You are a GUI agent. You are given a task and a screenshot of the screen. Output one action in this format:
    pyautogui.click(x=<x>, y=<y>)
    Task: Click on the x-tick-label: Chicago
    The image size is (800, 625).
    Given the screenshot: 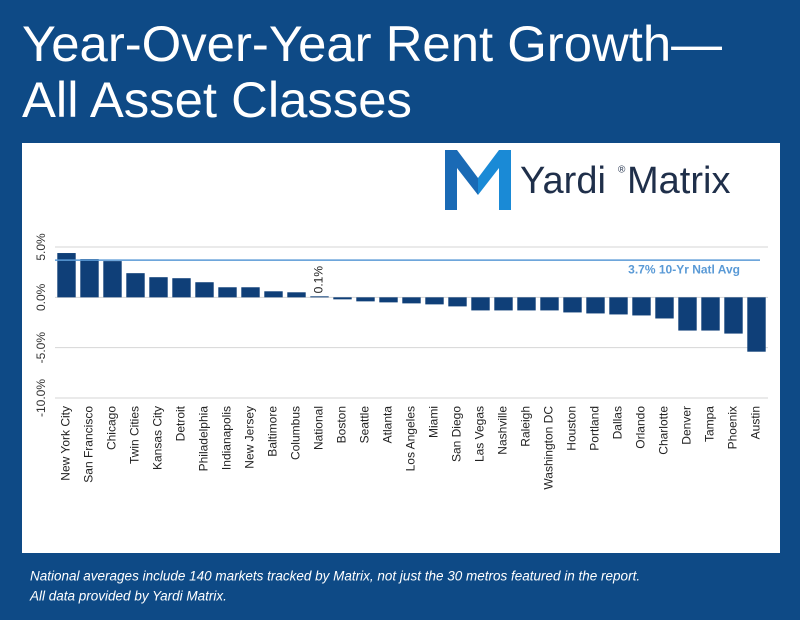 What is the action you would take?
    pyautogui.click(x=112, y=428)
    